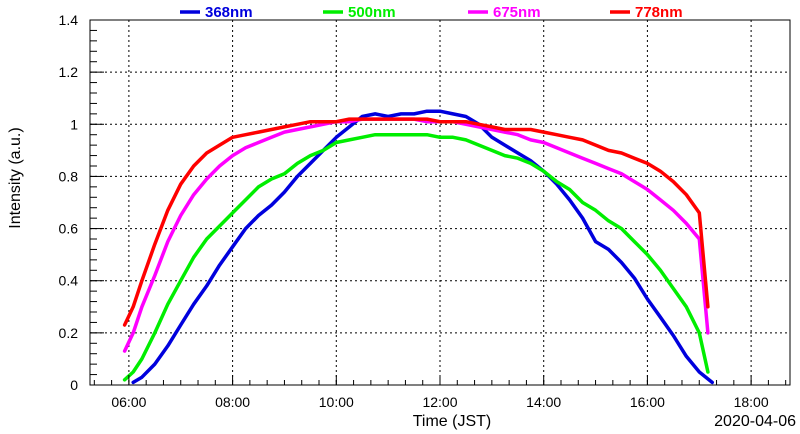  Describe the element at coordinates (372, 12) in the screenshot. I see `legend-label: 500nm` at that location.